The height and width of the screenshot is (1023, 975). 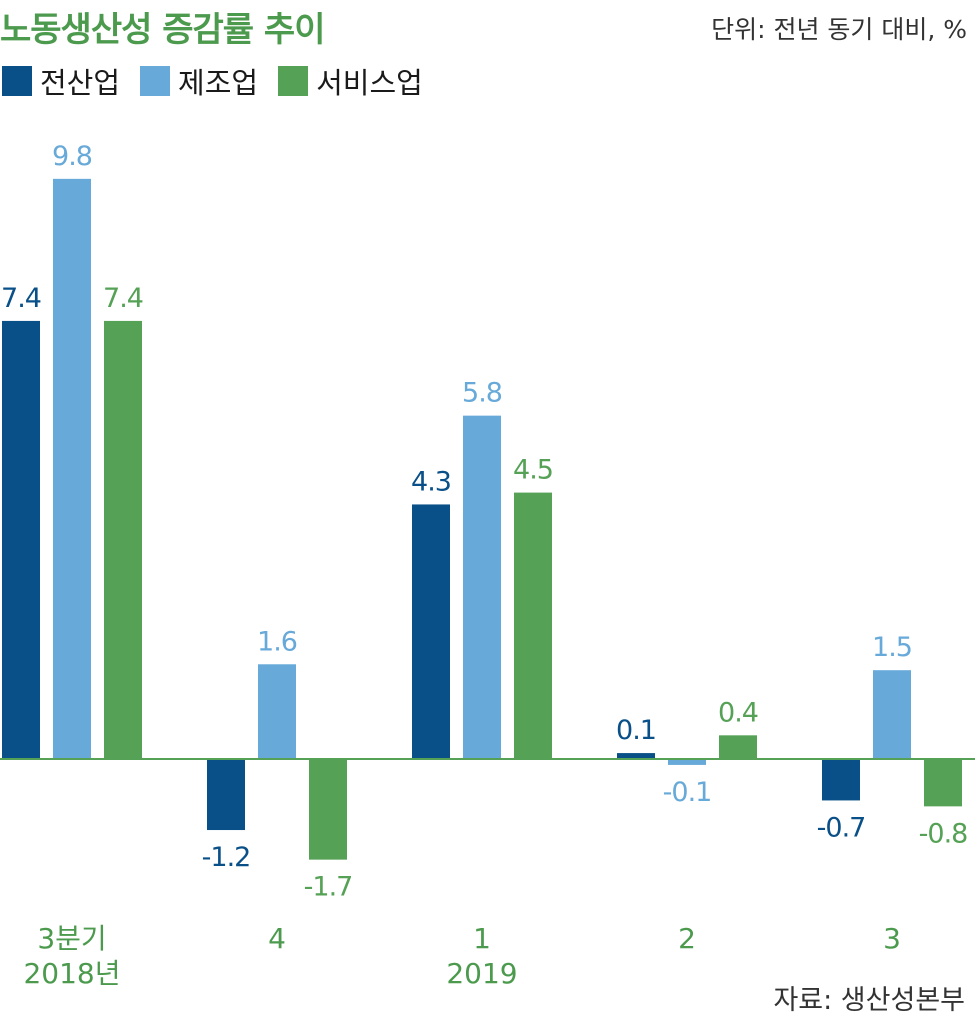 I want to click on value-label-all-industries-2019-q1: 4.3, so click(x=431, y=481).